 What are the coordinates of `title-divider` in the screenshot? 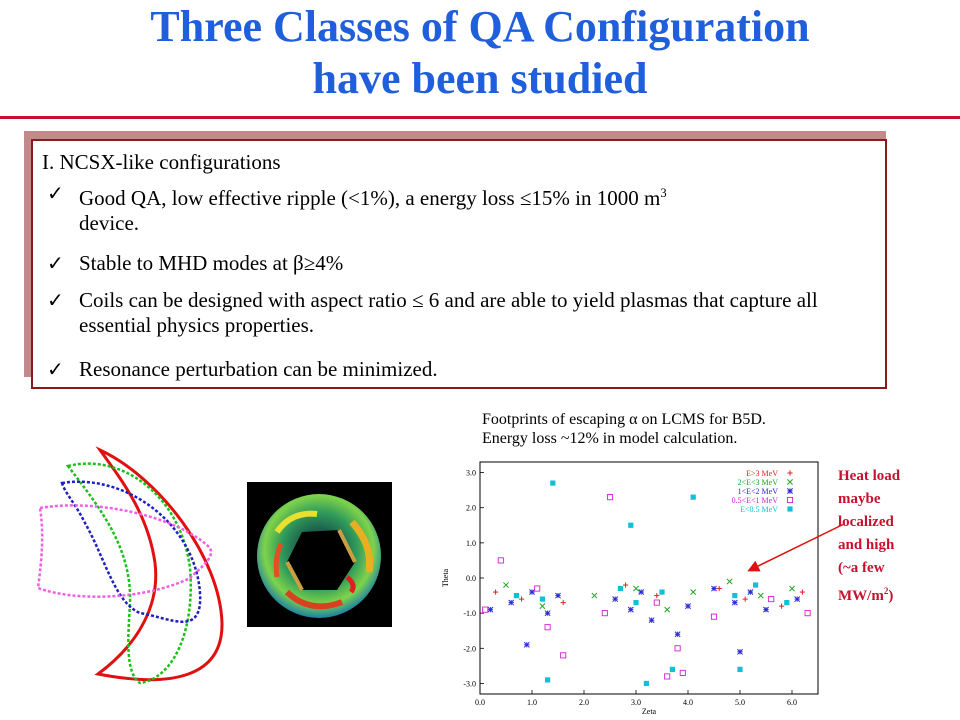 It's located at (480, 117).